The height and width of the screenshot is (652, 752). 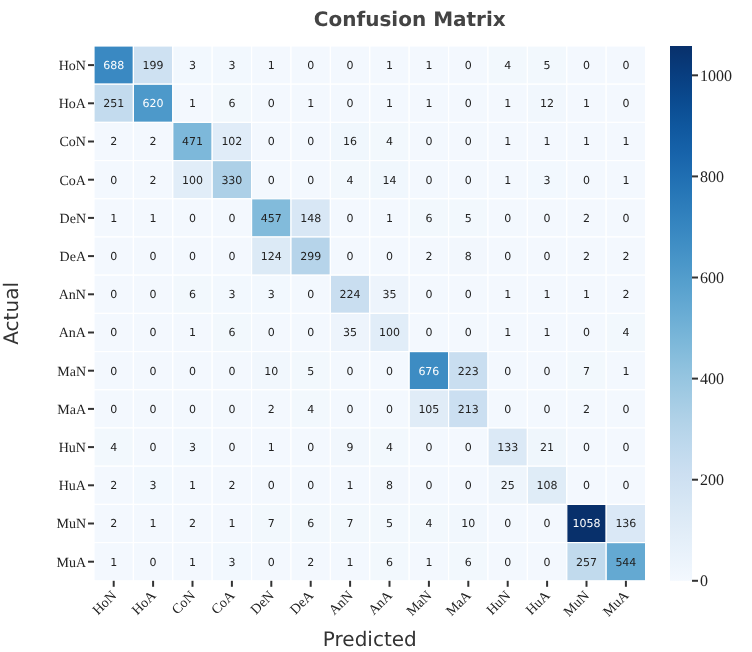 I want to click on color-bar-label: 800, so click(x=712, y=177).